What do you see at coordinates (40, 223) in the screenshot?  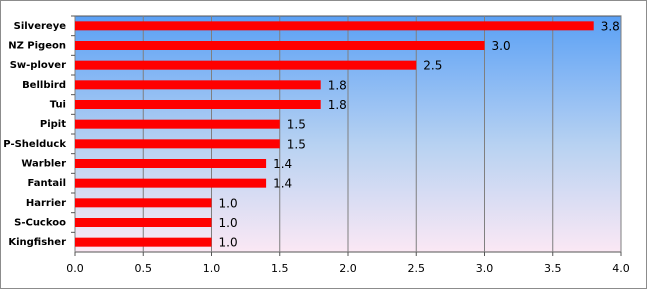 I see `y-tick-label: S-Cuckoo` at bounding box center [40, 223].